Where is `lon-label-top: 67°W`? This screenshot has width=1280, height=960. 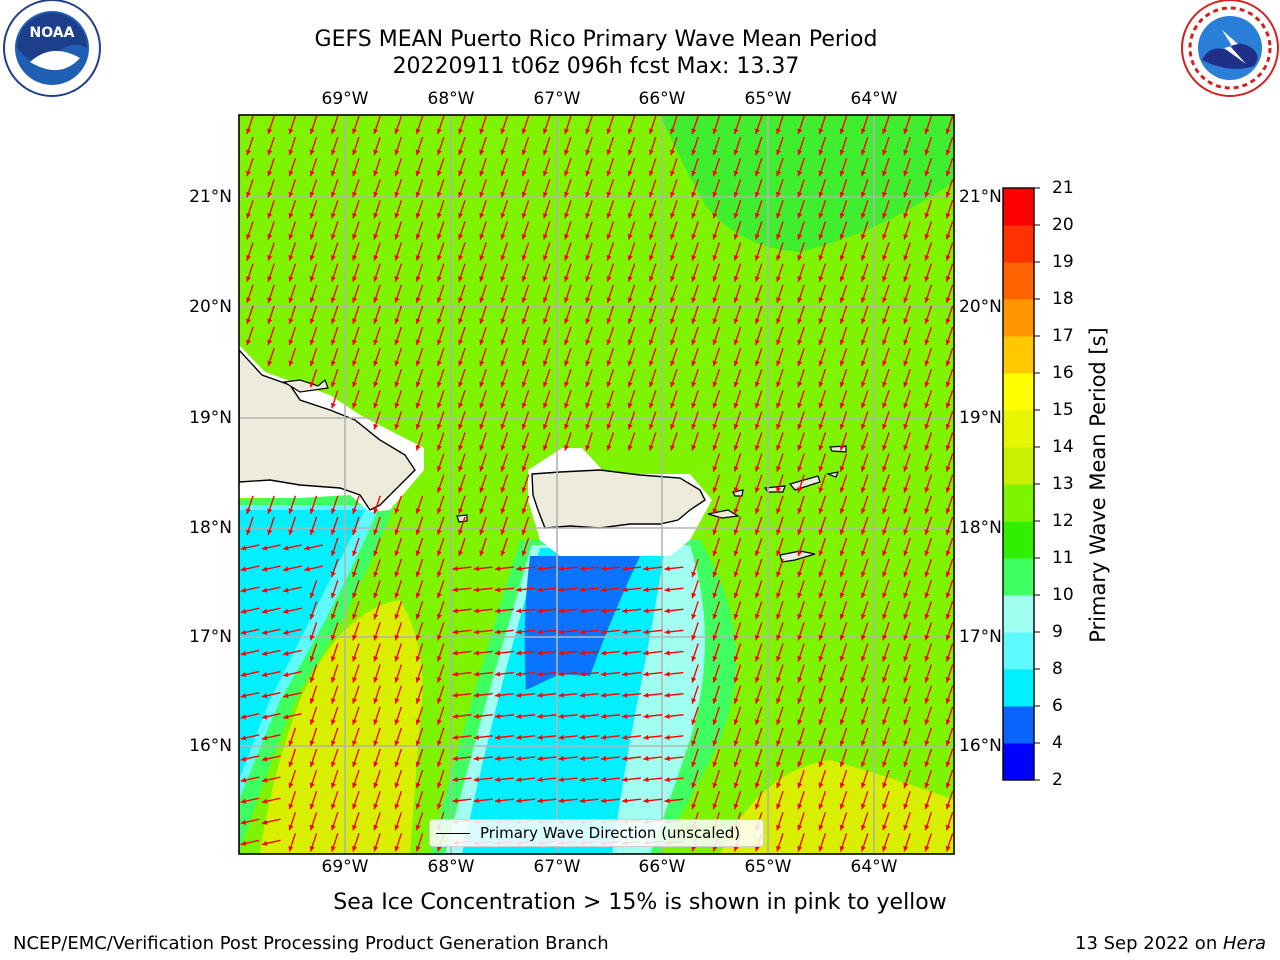
lon-label-top: 67°W is located at coordinates (557, 99).